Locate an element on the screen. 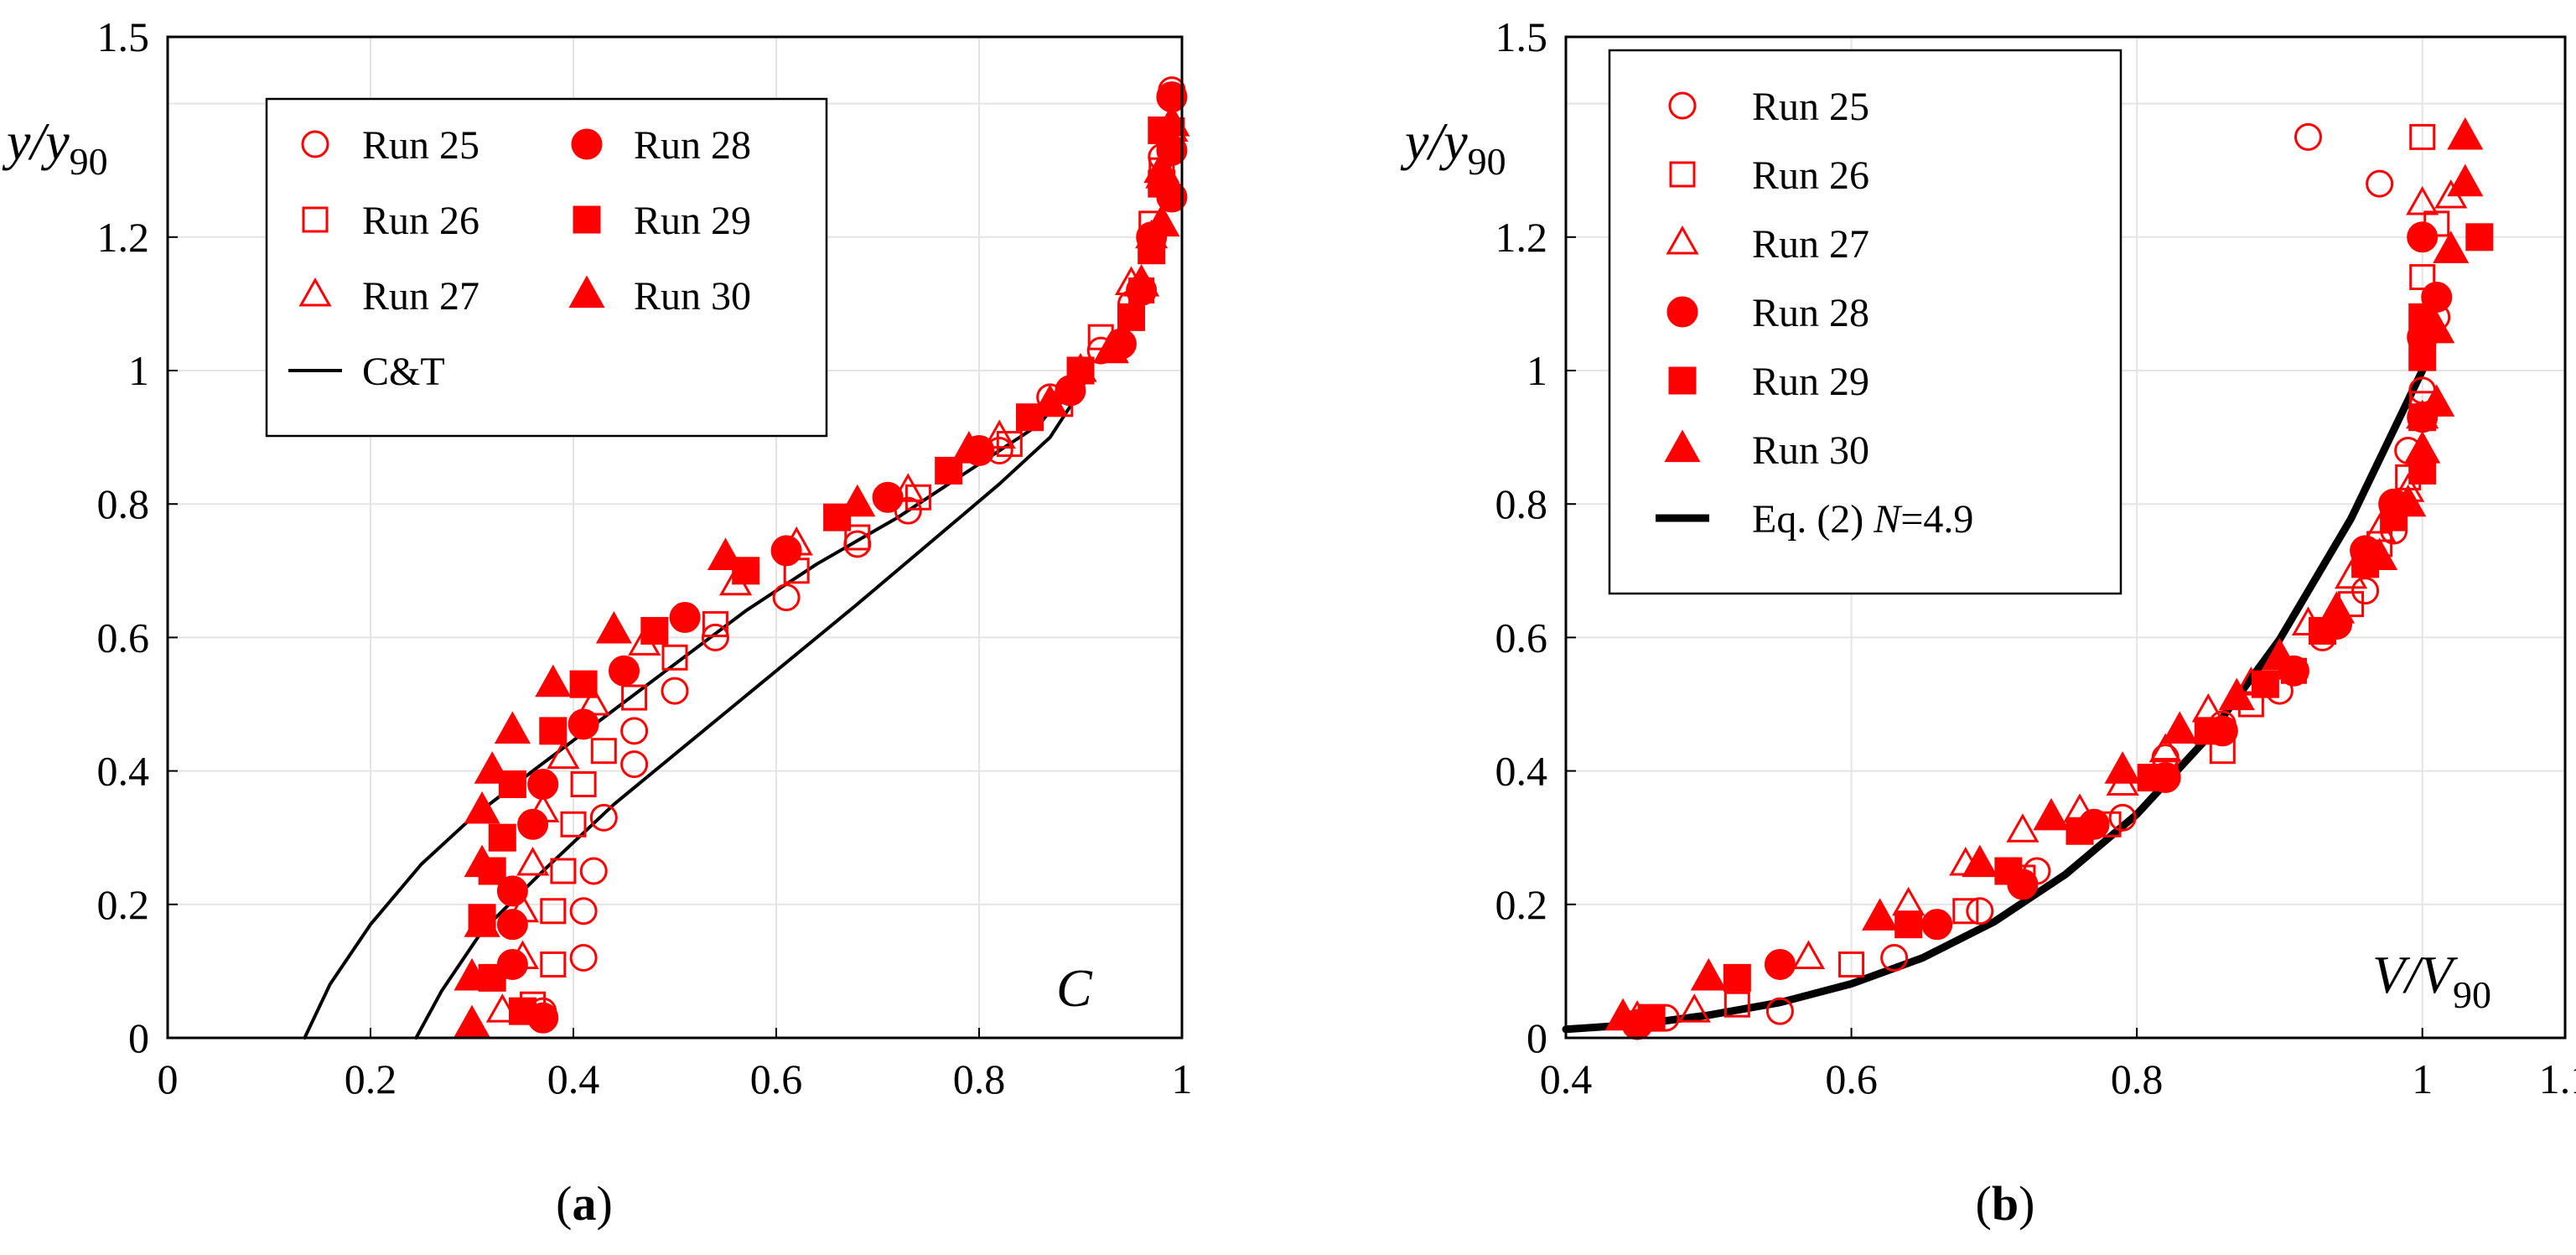 This screenshot has width=2576, height=1255. panel-a-y-axis-label: y/y90 is located at coordinates (55, 147).